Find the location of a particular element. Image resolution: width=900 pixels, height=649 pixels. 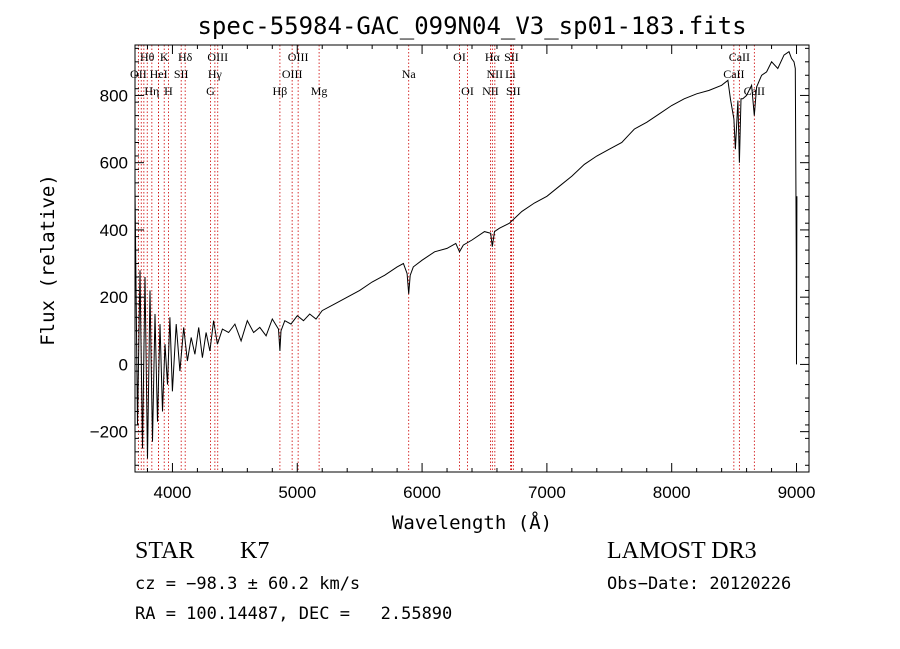

x-tick-label: 6000 is located at coordinates (422, 492).